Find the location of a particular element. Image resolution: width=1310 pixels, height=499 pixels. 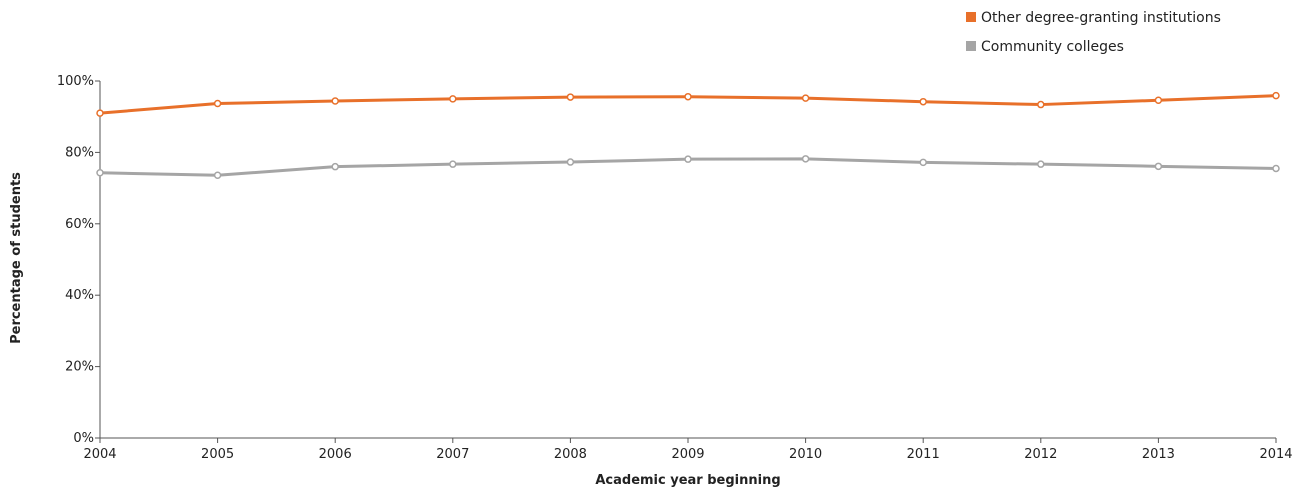

legend-label-1: Community colleges is located at coordinates (1052, 47).